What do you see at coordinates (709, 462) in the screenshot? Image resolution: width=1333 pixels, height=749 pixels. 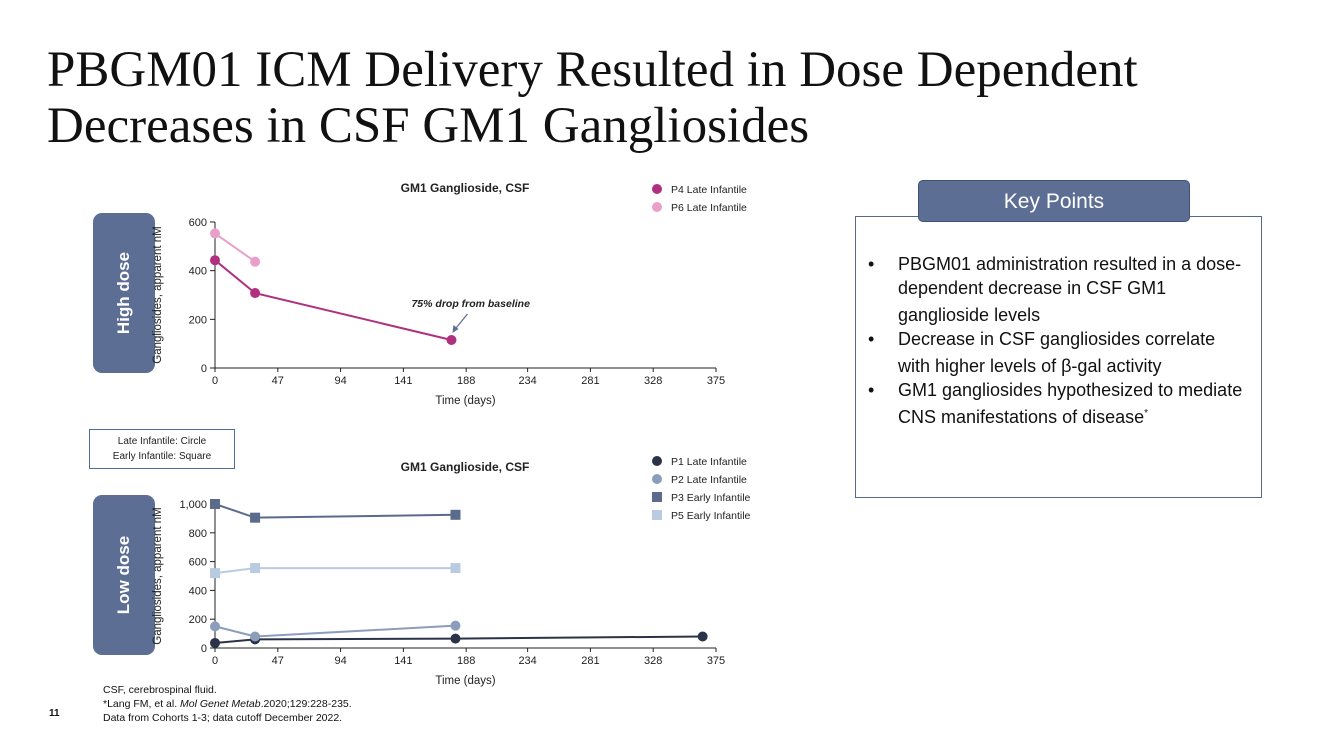 I see `legend-label: P1 Late Infantile` at bounding box center [709, 462].